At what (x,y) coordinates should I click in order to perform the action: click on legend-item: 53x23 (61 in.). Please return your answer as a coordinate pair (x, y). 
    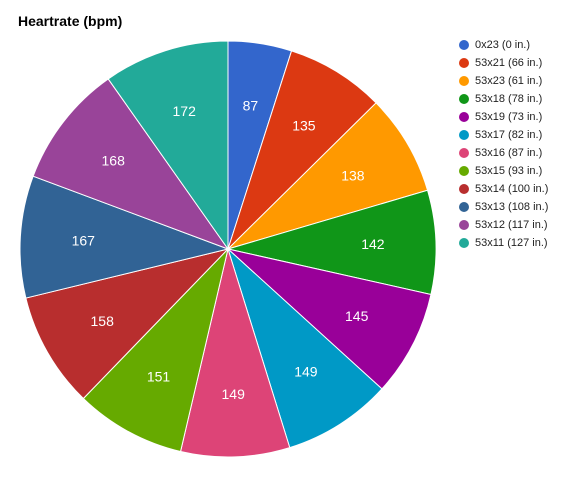
    Looking at the image, I should click on (503, 81).